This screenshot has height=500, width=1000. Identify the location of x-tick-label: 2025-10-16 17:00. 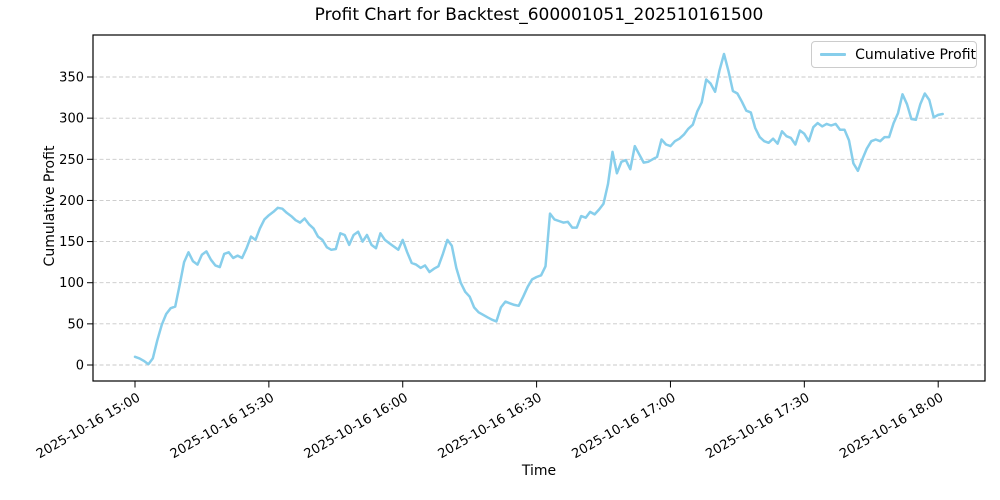
(624, 426).